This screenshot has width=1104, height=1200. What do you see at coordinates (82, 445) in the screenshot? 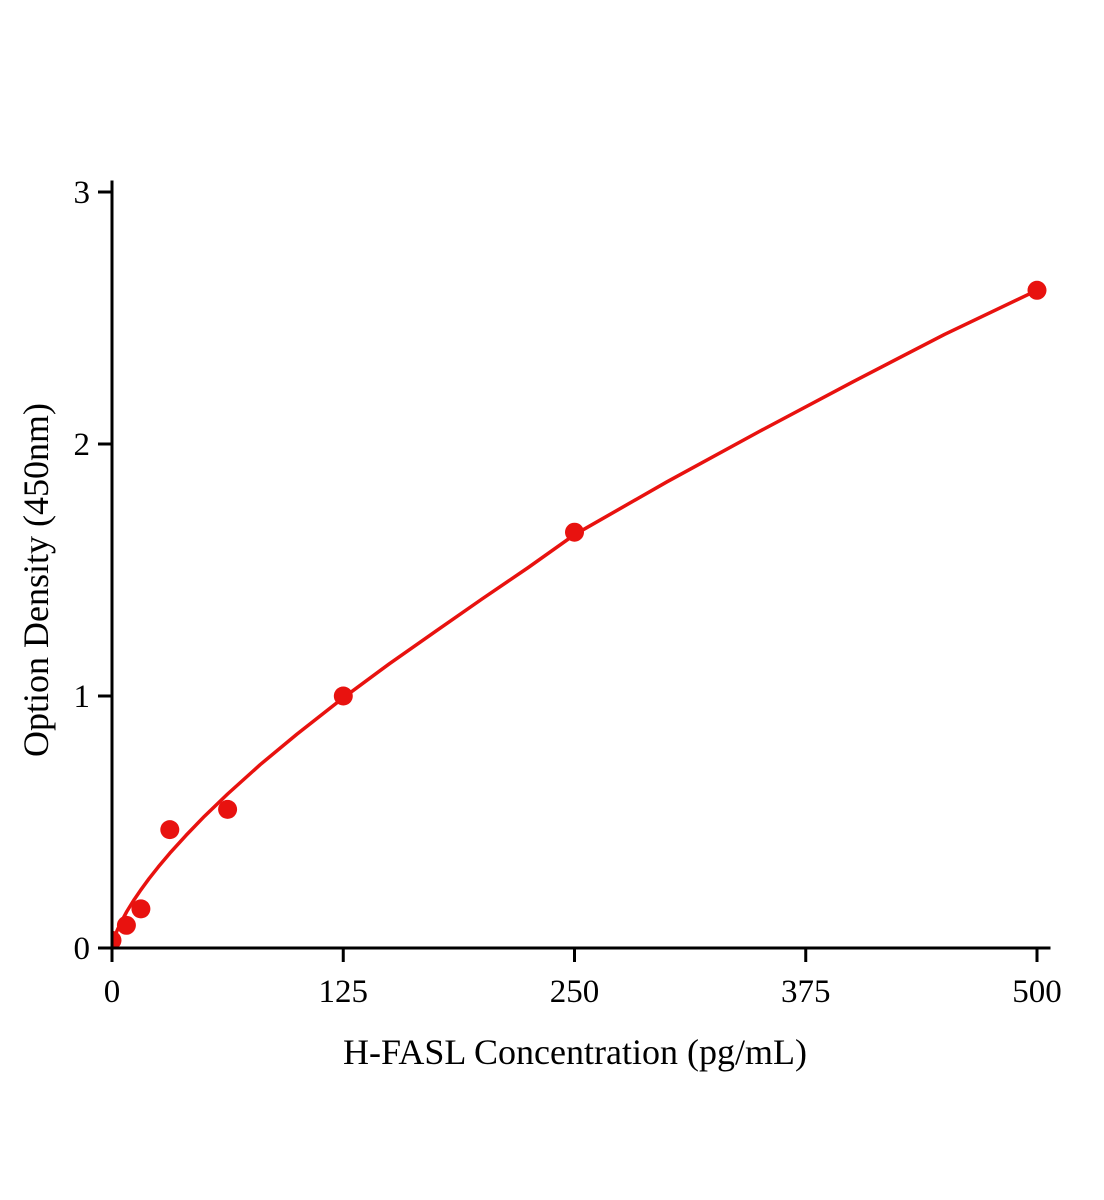
I see `y-tick-label: 2` at bounding box center [82, 445].